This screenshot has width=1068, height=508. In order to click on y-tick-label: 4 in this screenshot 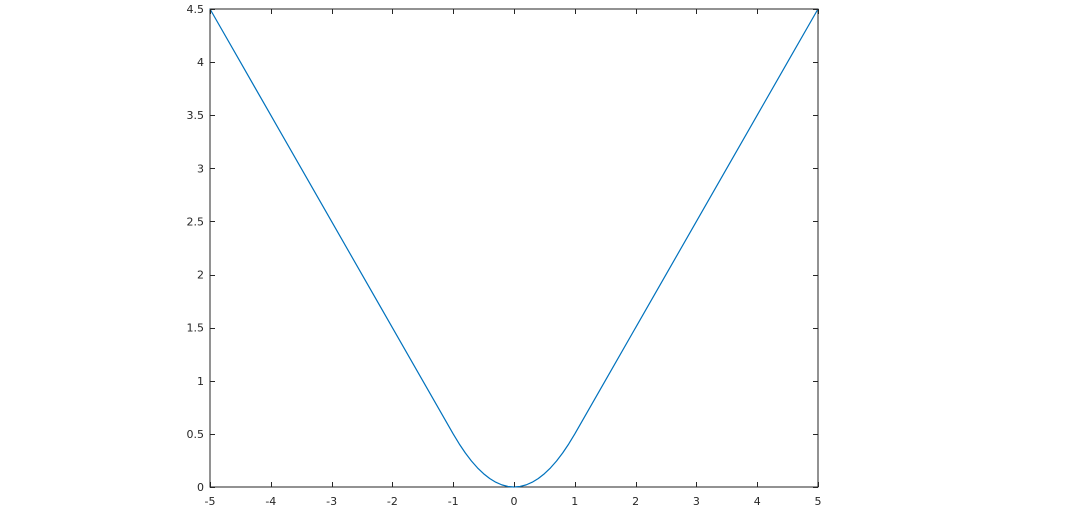, I will do `click(200, 62)`.